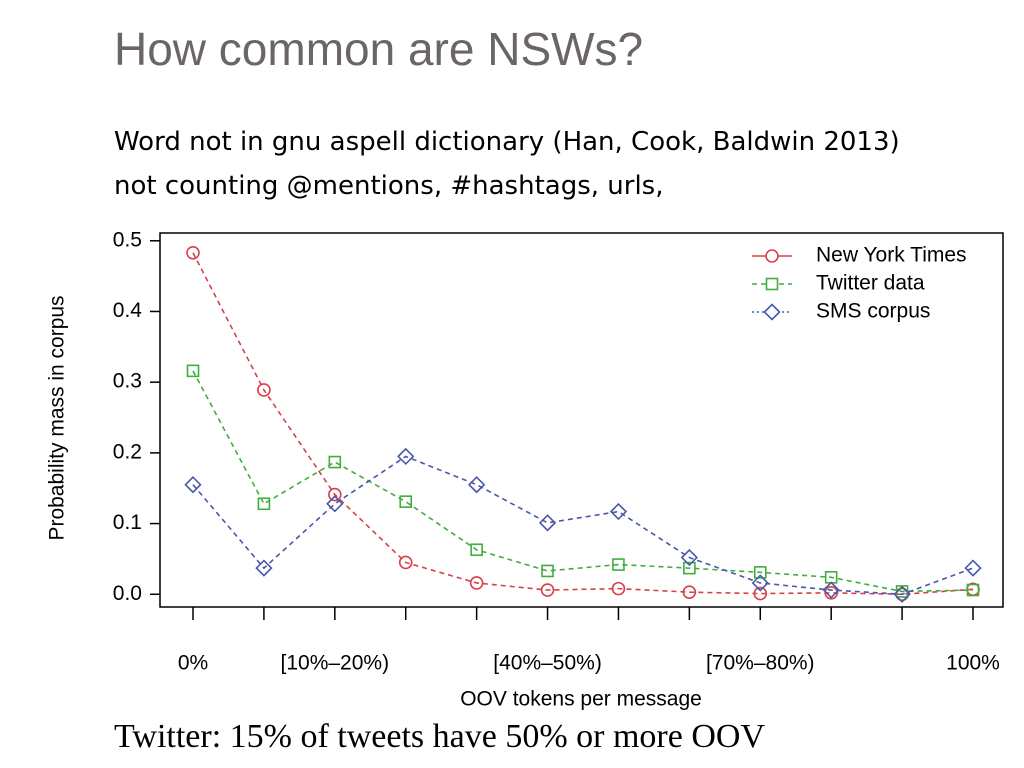  Describe the element at coordinates (127, 381) in the screenshot. I see `y-tick-label: 0.3` at that location.